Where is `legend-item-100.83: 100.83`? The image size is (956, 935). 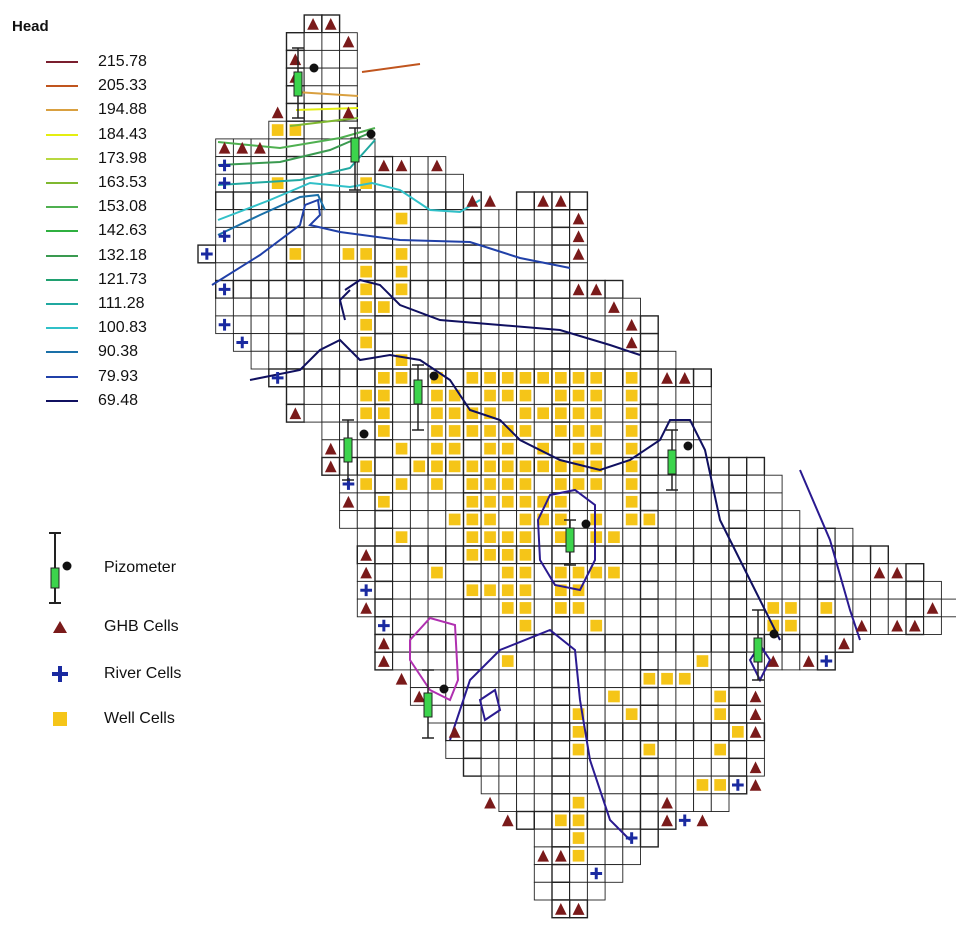 legend-item-100.83: 100.83 is located at coordinates (96, 328).